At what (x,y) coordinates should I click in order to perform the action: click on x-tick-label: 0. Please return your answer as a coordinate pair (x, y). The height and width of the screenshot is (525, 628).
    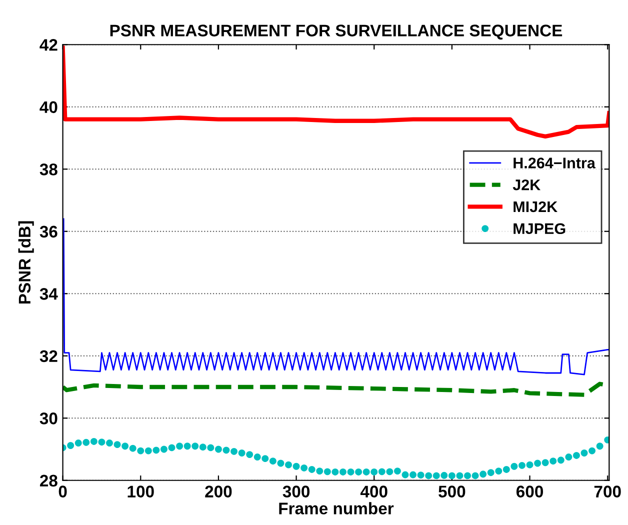
    Looking at the image, I should click on (62, 492).